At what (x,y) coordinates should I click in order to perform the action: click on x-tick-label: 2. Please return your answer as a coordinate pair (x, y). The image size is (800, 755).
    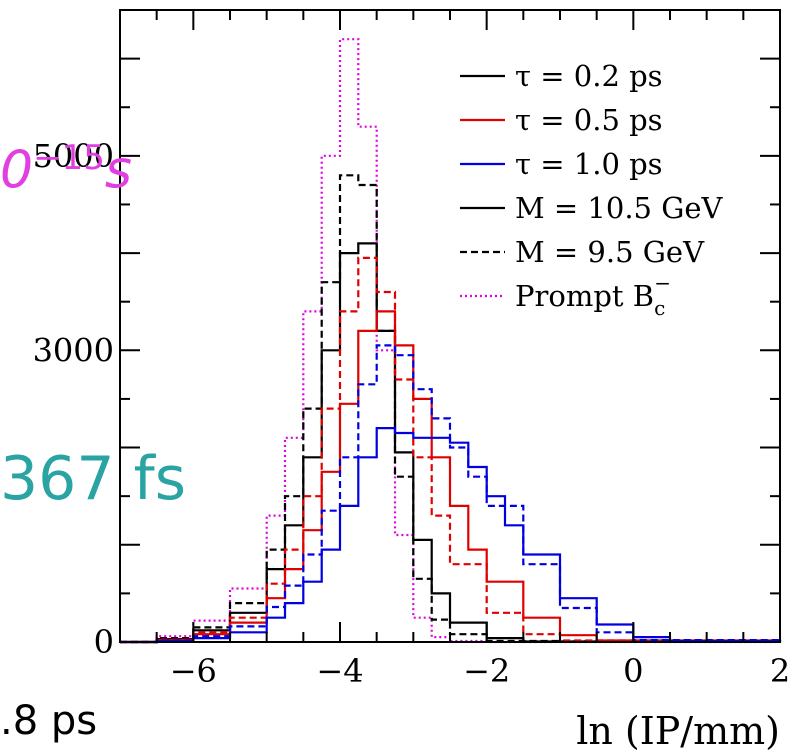
    Looking at the image, I should click on (780, 671).